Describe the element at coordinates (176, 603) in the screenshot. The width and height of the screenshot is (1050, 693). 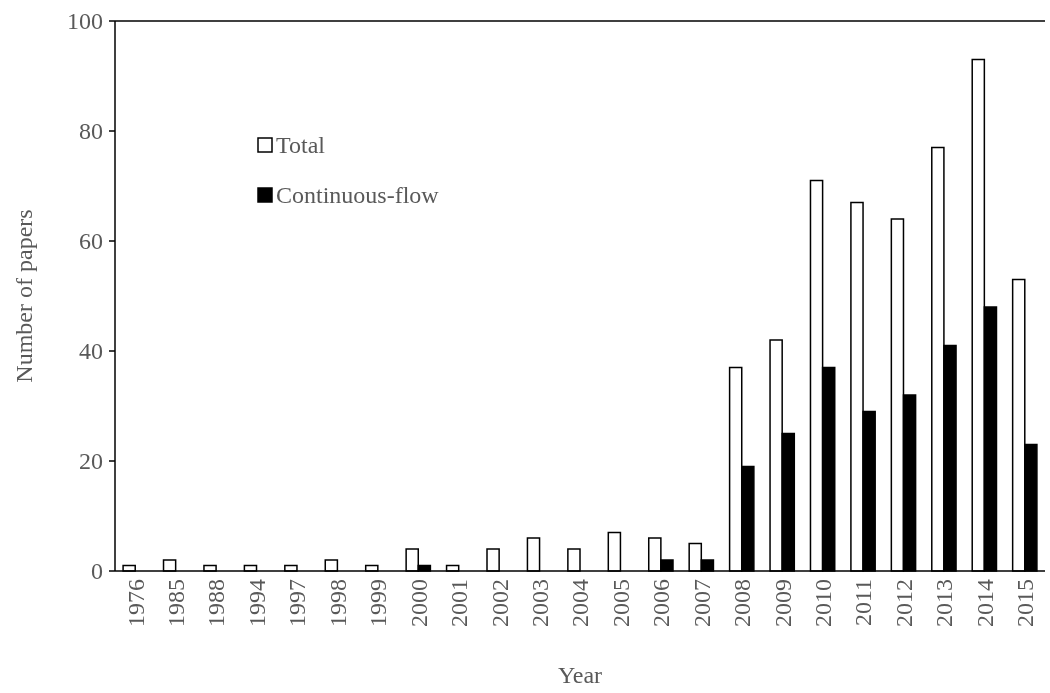
I see `x-tick-label: 1985` at that location.